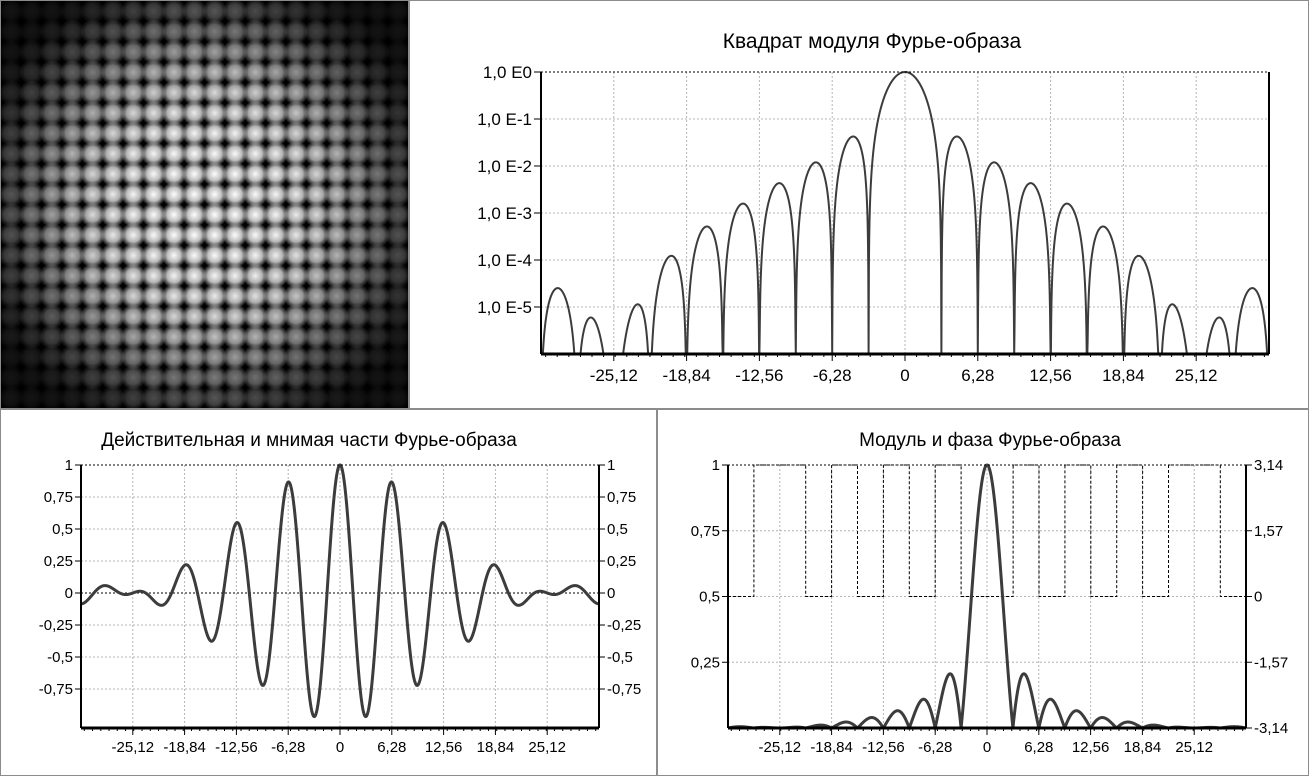  Describe the element at coordinates (1194, 747) in the screenshot. I see `x-tick-label: 25,12` at that location.